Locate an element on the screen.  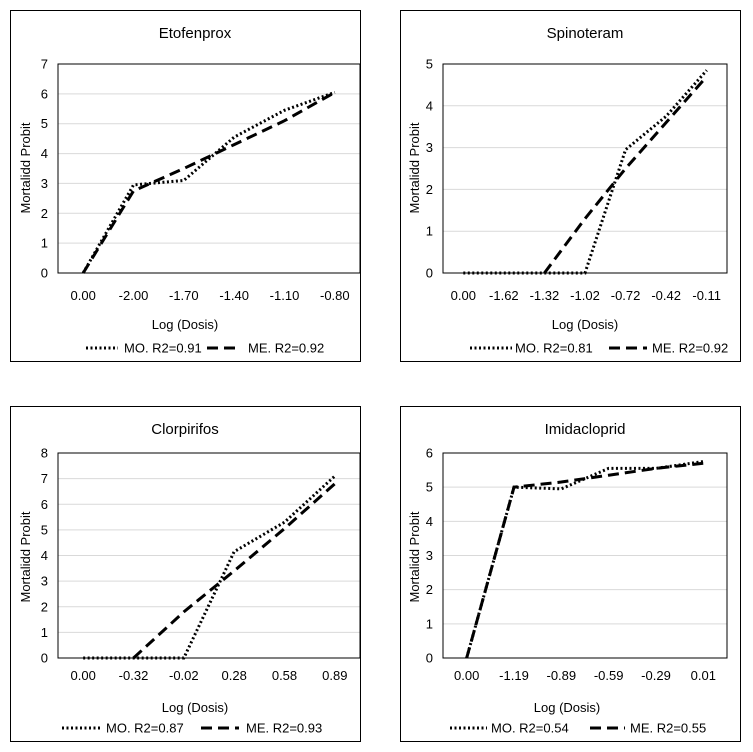
x-tick-label: -0.59 is located at coordinates (609, 675).